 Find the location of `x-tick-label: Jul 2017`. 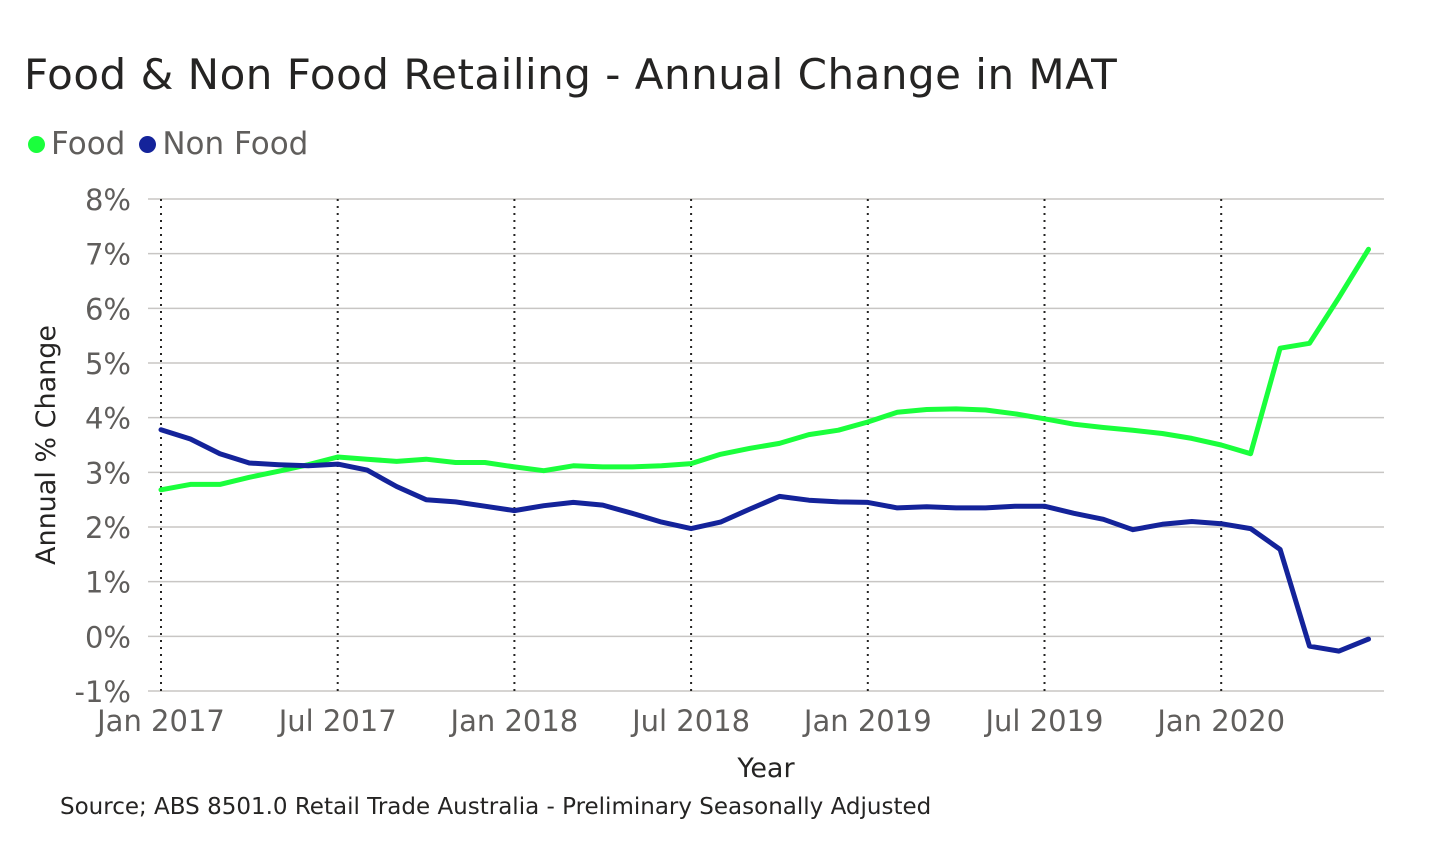

x-tick-label: Jul 2017 is located at coordinates (337, 721).